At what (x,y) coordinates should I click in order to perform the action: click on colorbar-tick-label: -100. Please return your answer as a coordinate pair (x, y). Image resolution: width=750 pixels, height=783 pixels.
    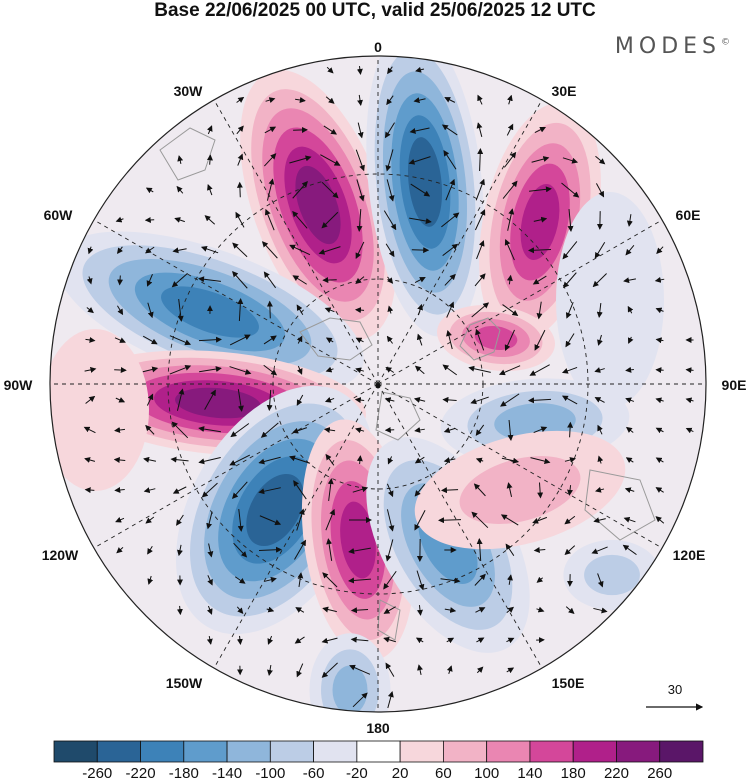
    Looking at the image, I should click on (270, 773).